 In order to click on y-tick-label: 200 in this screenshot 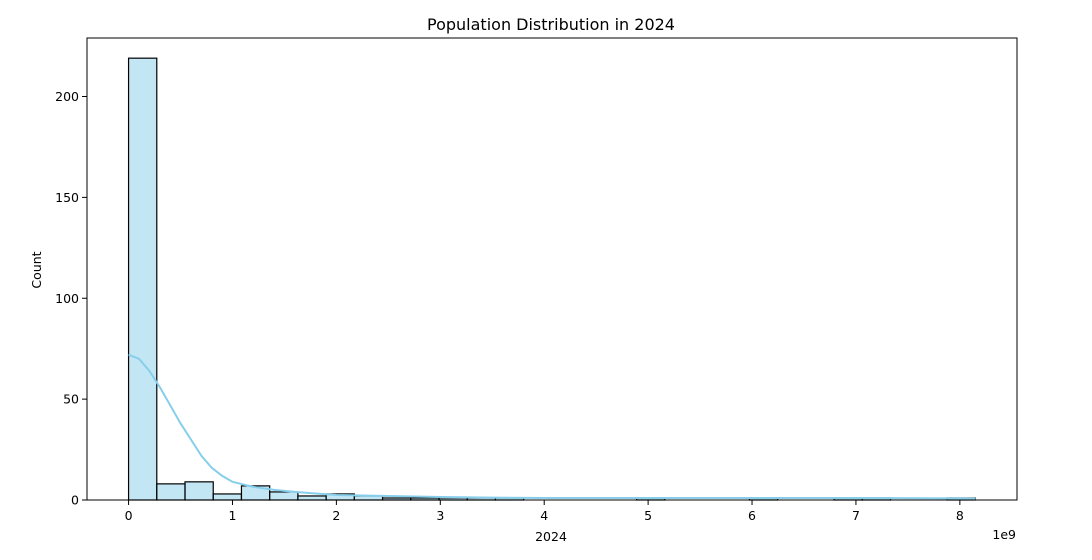, I will do `click(67, 96)`.